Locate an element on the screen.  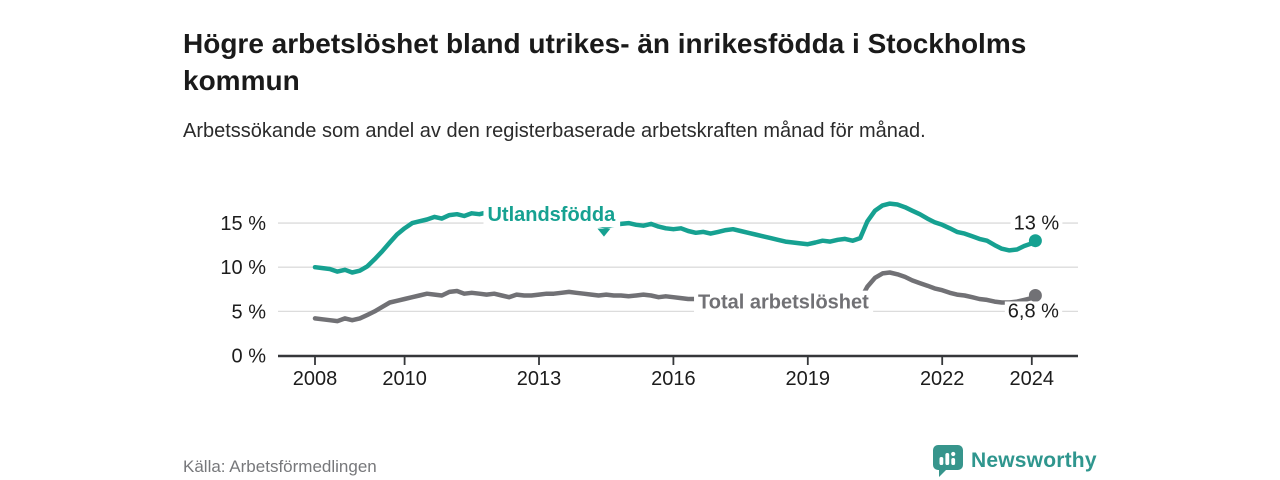
x-axis-tick-label: 2019 is located at coordinates (808, 379).